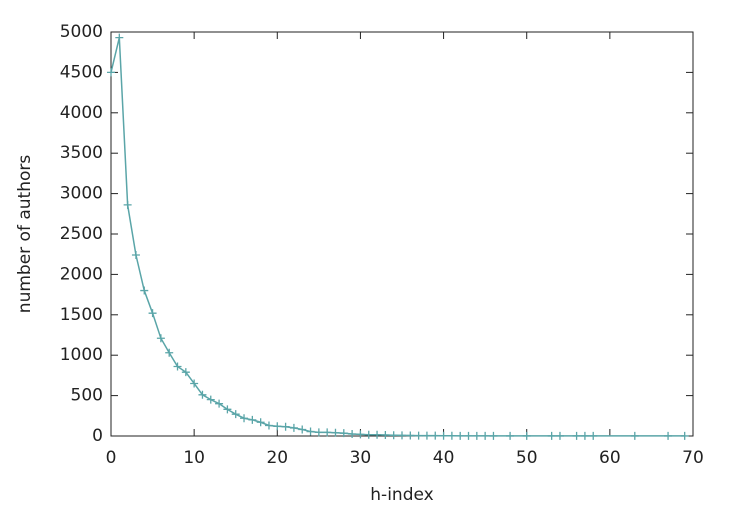 The image size is (730, 511). What do you see at coordinates (693, 458) in the screenshot?
I see `x-tick-label: 70` at bounding box center [693, 458].